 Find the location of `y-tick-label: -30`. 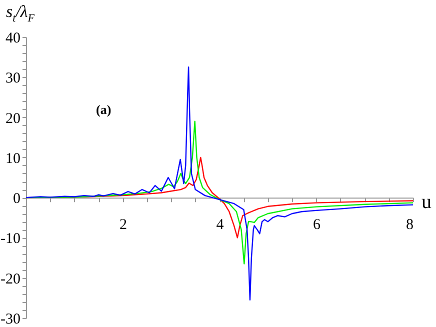

y-tick-label: -30 is located at coordinates (10, 319).